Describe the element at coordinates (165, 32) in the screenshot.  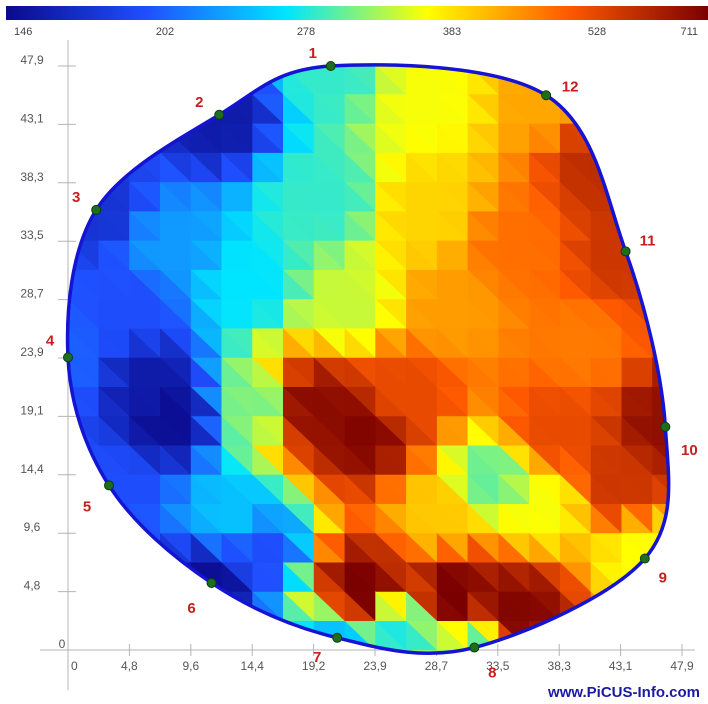
I see `colorbar-tick-label: 202` at that location.